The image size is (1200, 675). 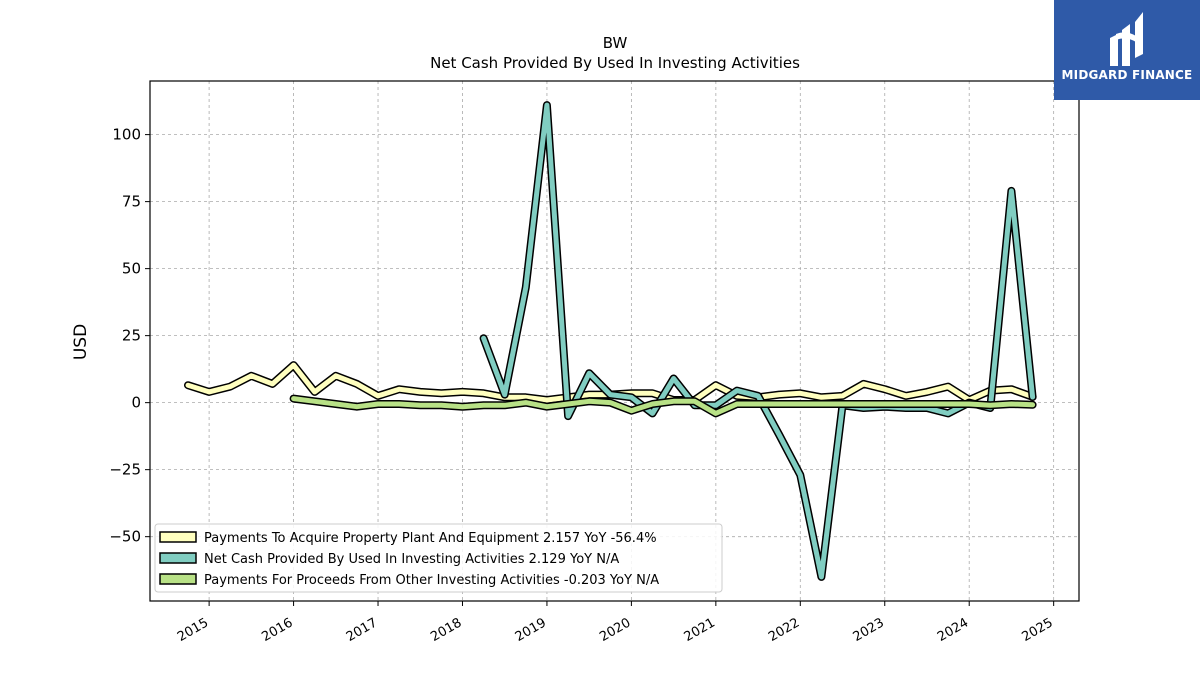 What do you see at coordinates (126, 135) in the screenshot?
I see `y-tick-label: 100` at bounding box center [126, 135].